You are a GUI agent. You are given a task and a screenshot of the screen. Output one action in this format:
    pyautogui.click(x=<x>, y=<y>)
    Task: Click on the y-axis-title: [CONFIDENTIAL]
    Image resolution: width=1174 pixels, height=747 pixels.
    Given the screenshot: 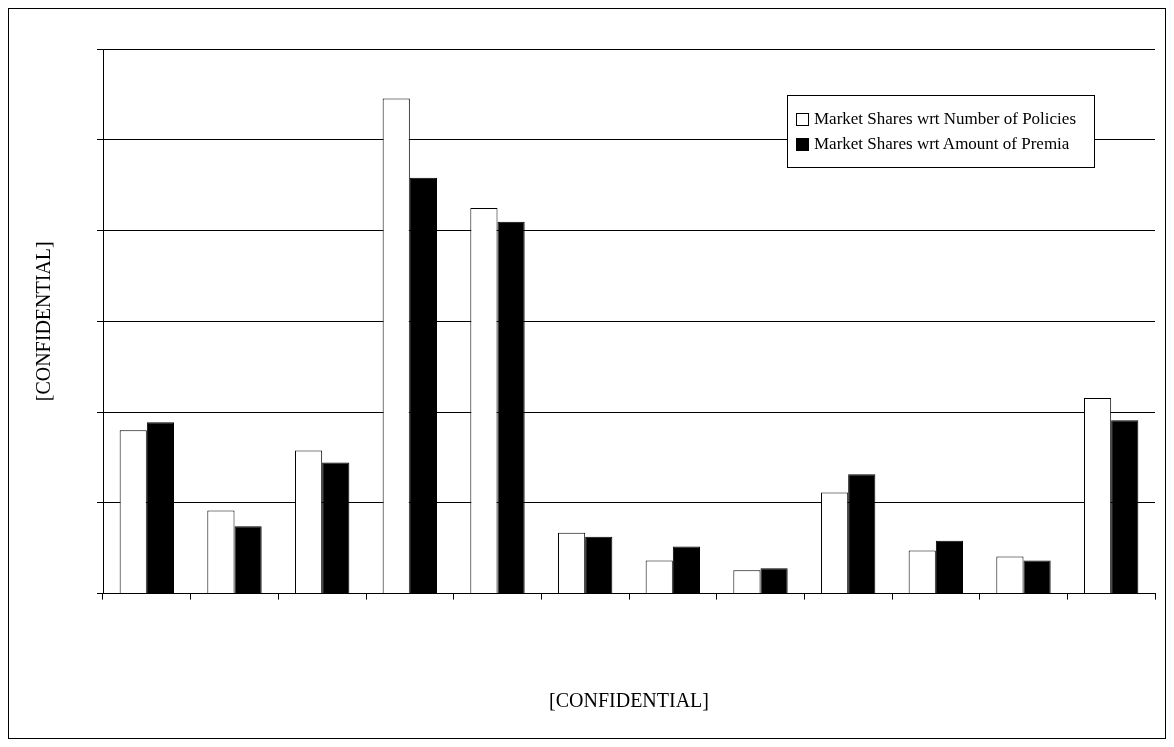 What is the action you would take?
    pyautogui.click(x=43, y=321)
    